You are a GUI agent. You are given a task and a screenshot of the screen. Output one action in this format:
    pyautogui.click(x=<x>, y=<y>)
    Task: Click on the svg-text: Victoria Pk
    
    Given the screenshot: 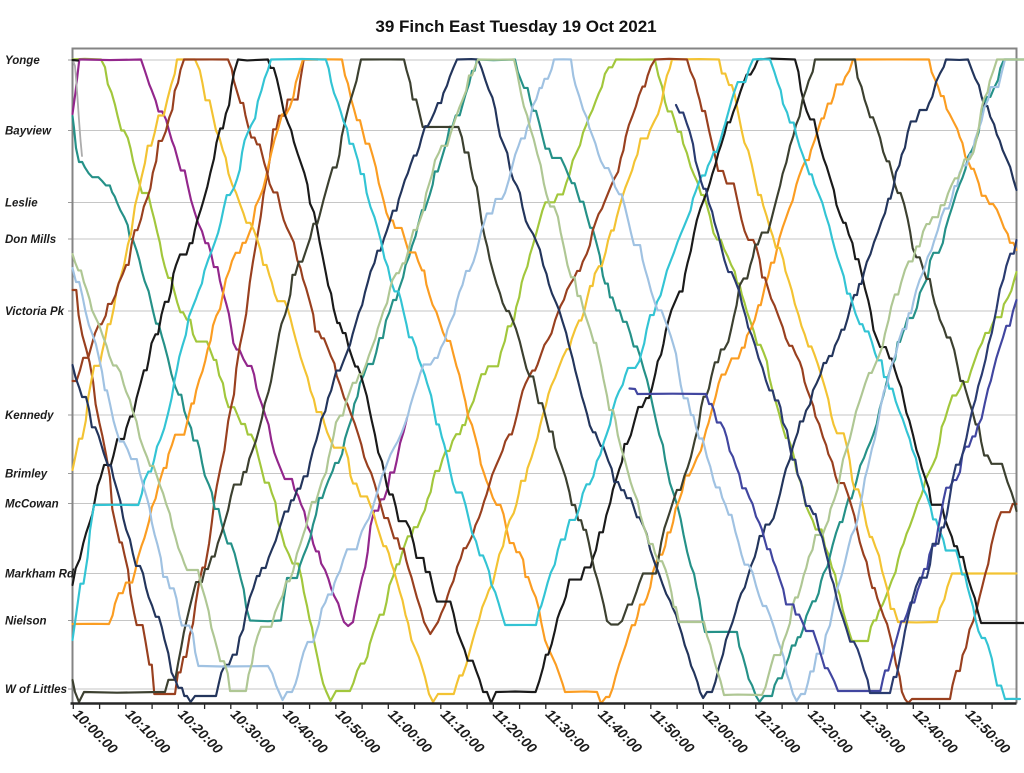 What is the action you would take?
    pyautogui.click(x=35, y=312)
    